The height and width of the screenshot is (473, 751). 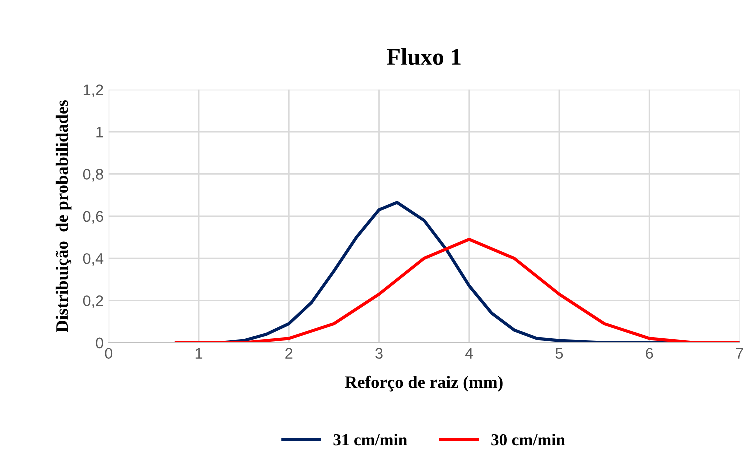 I want to click on x-tick-label: 4, so click(x=469, y=353).